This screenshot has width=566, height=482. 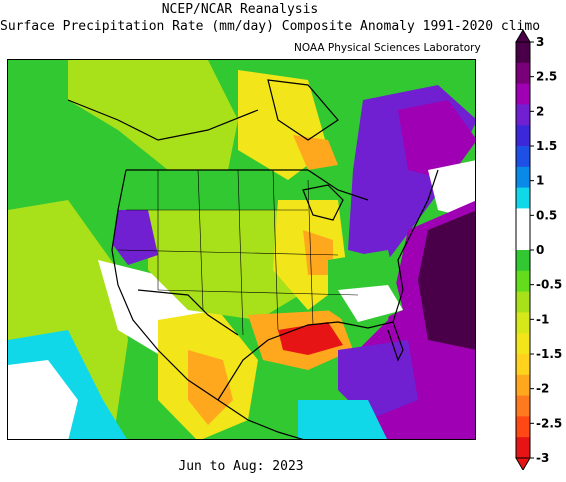 I want to click on region-pacific-white, so click(x=43, y=399).